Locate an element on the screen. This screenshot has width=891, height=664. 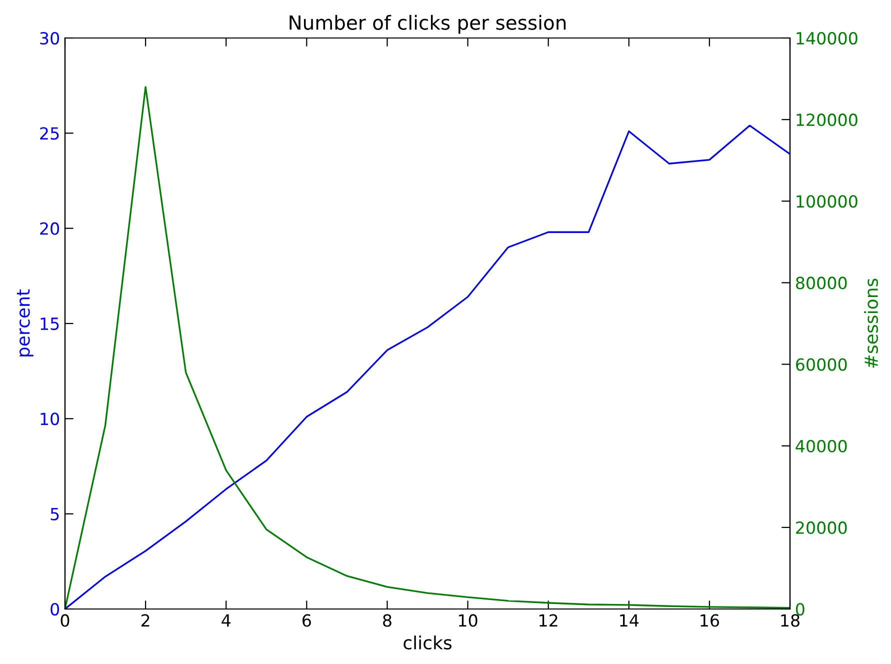
x-tick-label: 12 is located at coordinates (549, 620).